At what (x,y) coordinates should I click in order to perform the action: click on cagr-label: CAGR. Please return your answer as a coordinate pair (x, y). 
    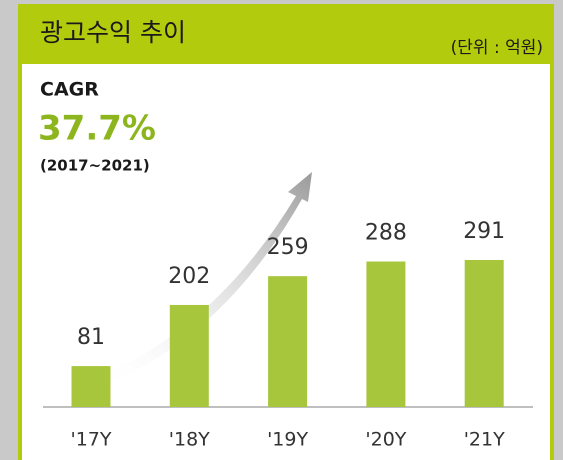
    Looking at the image, I should click on (69, 90).